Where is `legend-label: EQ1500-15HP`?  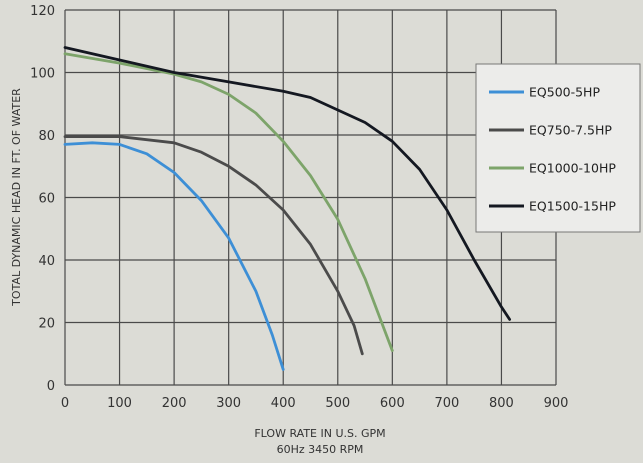 legend-label: EQ1500-15HP is located at coordinates (572, 206).